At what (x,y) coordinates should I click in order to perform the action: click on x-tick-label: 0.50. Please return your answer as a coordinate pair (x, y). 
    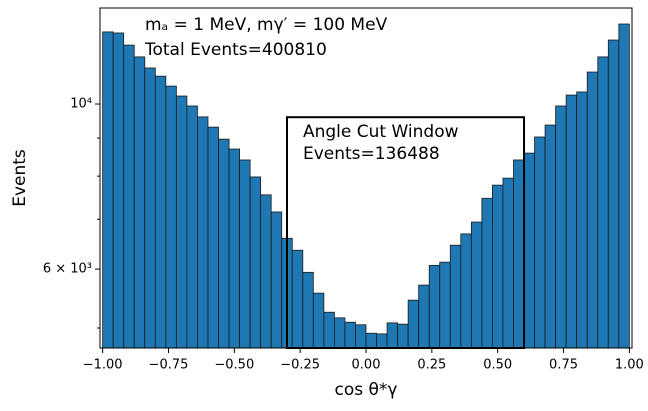
    Looking at the image, I should click on (497, 365).